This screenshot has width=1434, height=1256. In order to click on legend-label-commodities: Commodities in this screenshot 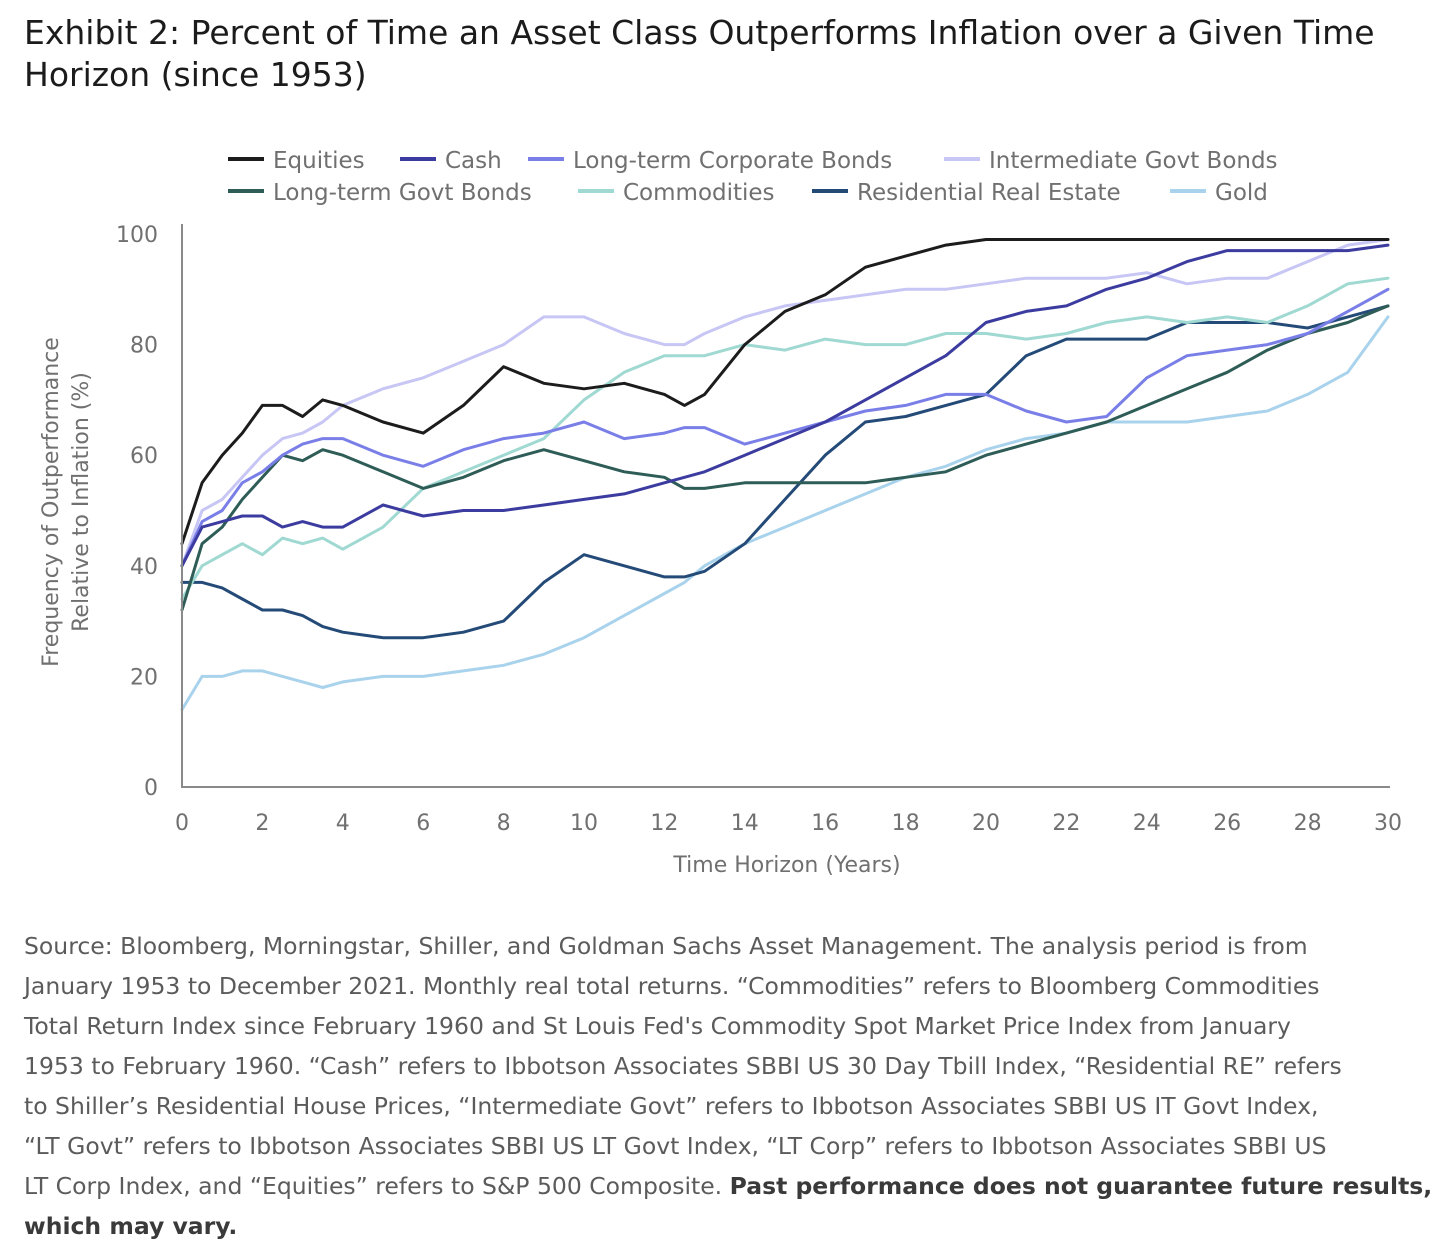, I will do `click(699, 193)`.